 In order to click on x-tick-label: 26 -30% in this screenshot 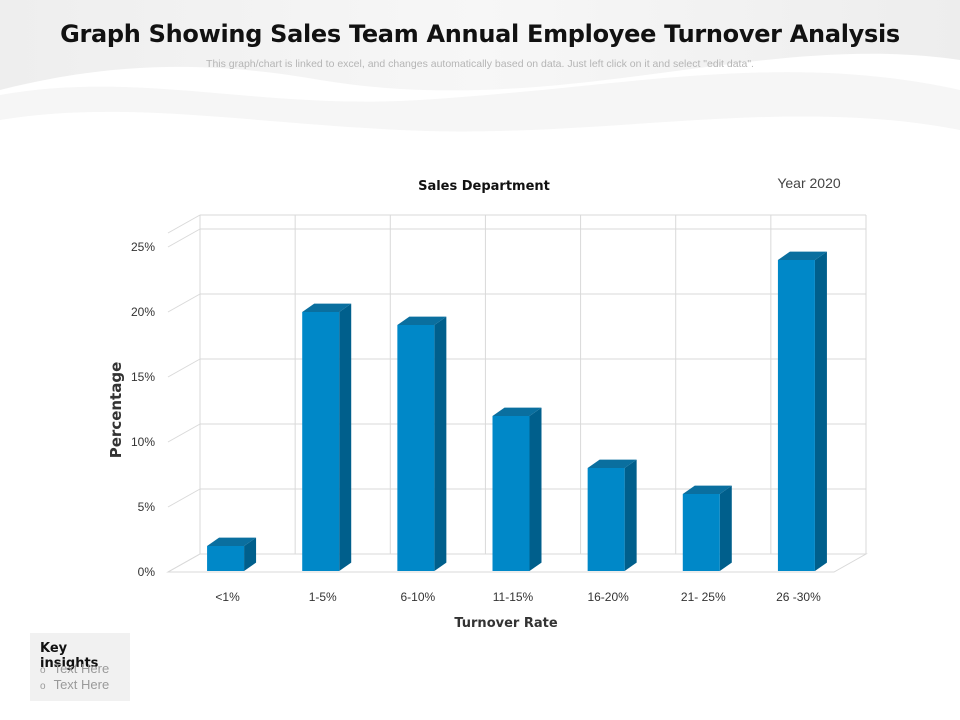, I will do `click(798, 597)`.